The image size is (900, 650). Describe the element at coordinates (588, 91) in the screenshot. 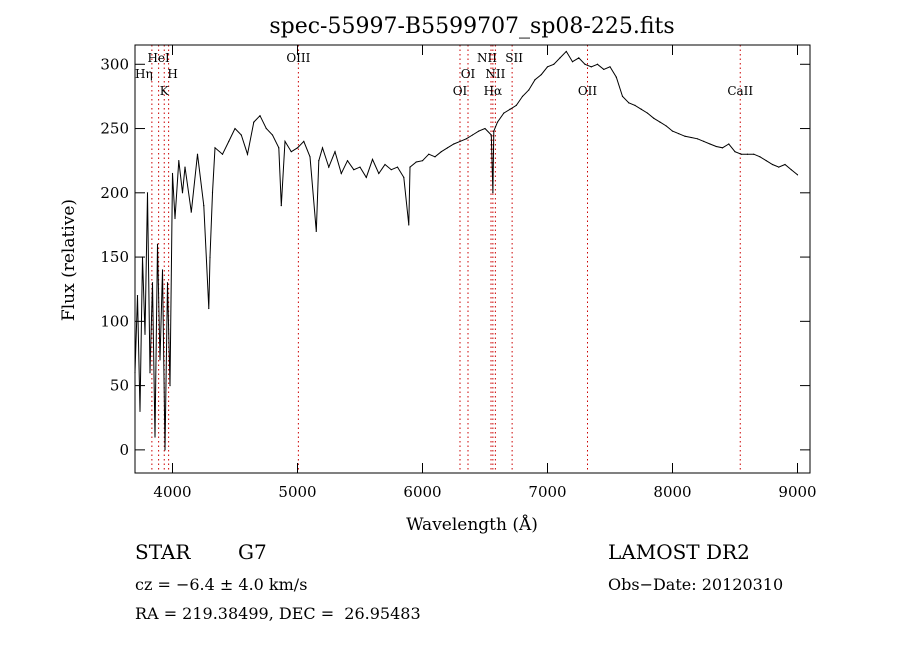

I see `marker-label: OII` at that location.